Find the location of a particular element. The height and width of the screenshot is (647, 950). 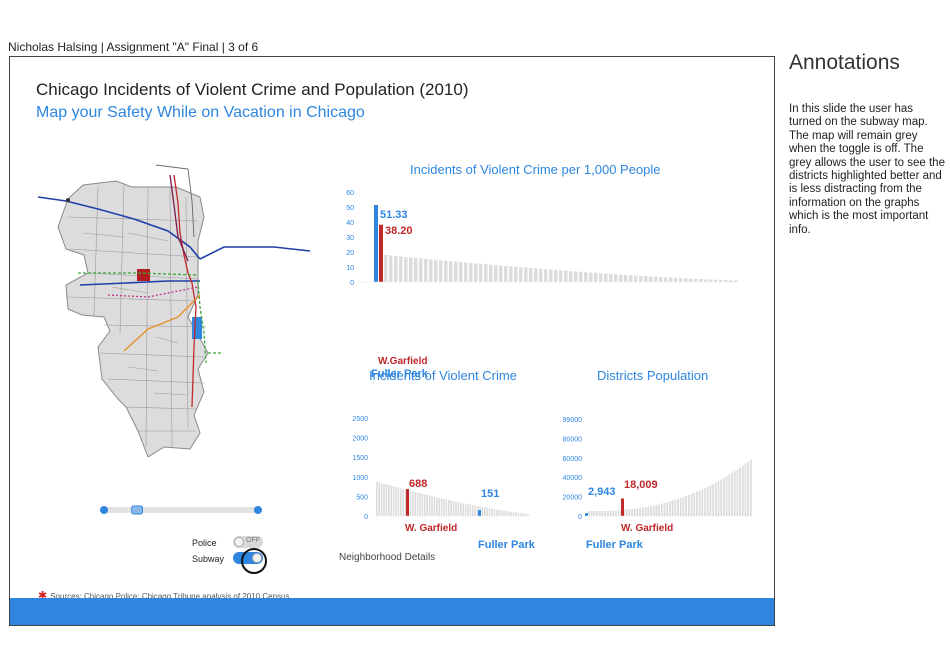

highlight-name-label: W. Garfield is located at coordinates (647, 528).